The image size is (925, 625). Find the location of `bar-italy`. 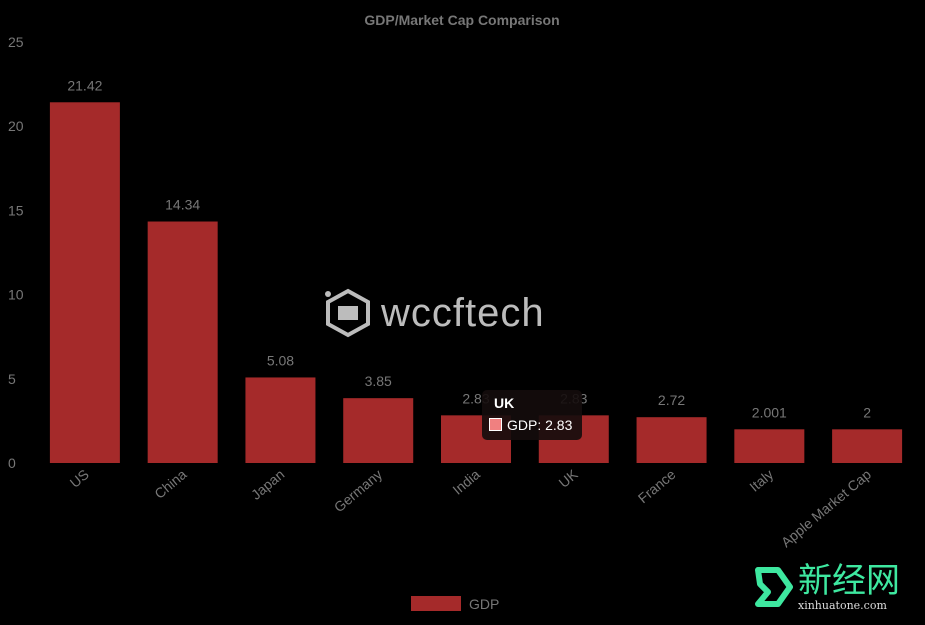

bar-italy is located at coordinates (769, 446).